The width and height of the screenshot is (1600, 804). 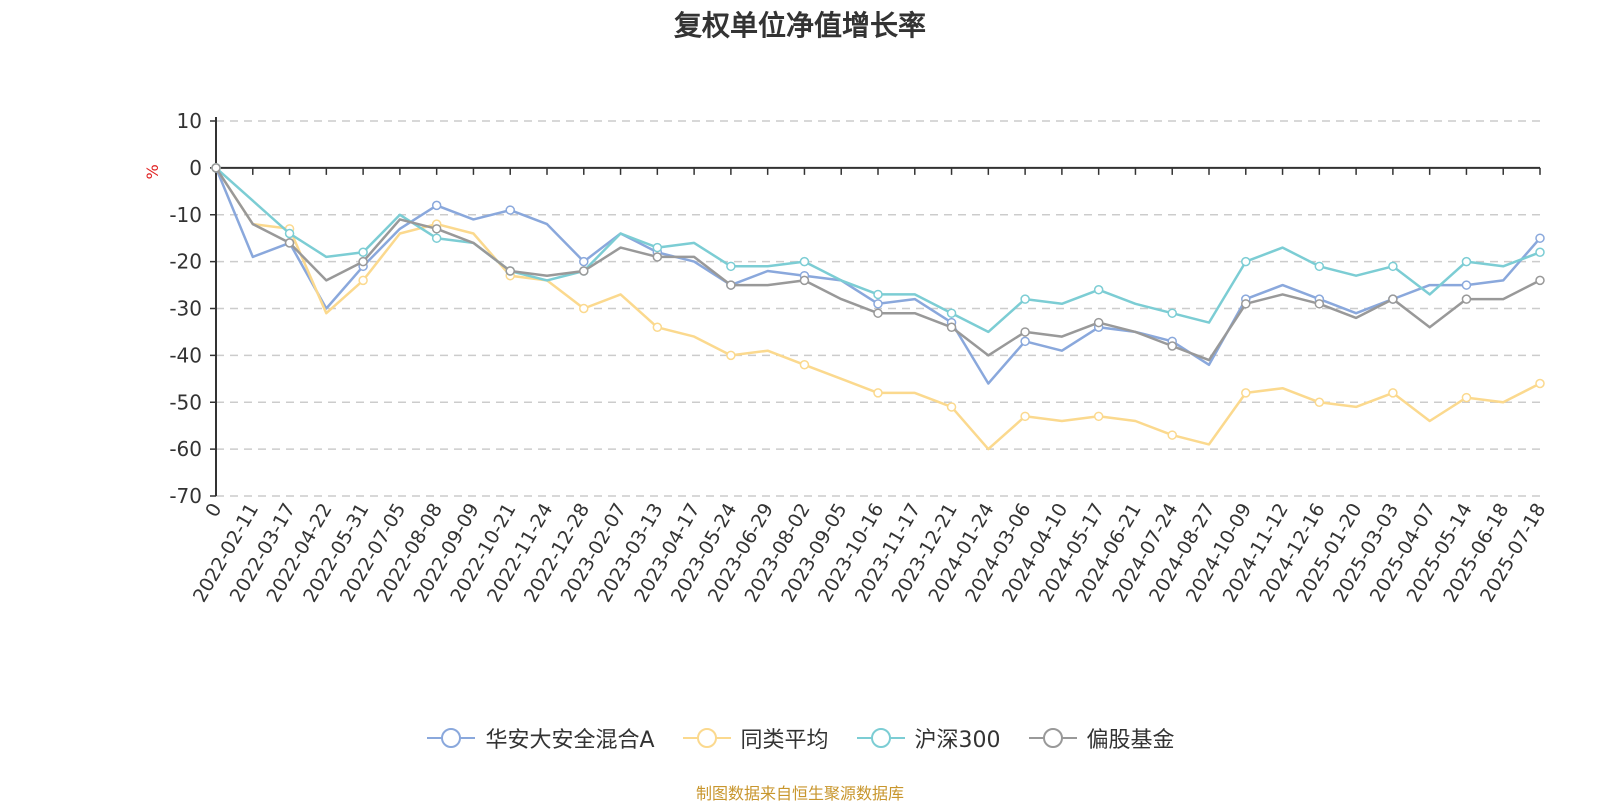 What do you see at coordinates (784, 740) in the screenshot?
I see `legend-label: 同类平均` at bounding box center [784, 740].